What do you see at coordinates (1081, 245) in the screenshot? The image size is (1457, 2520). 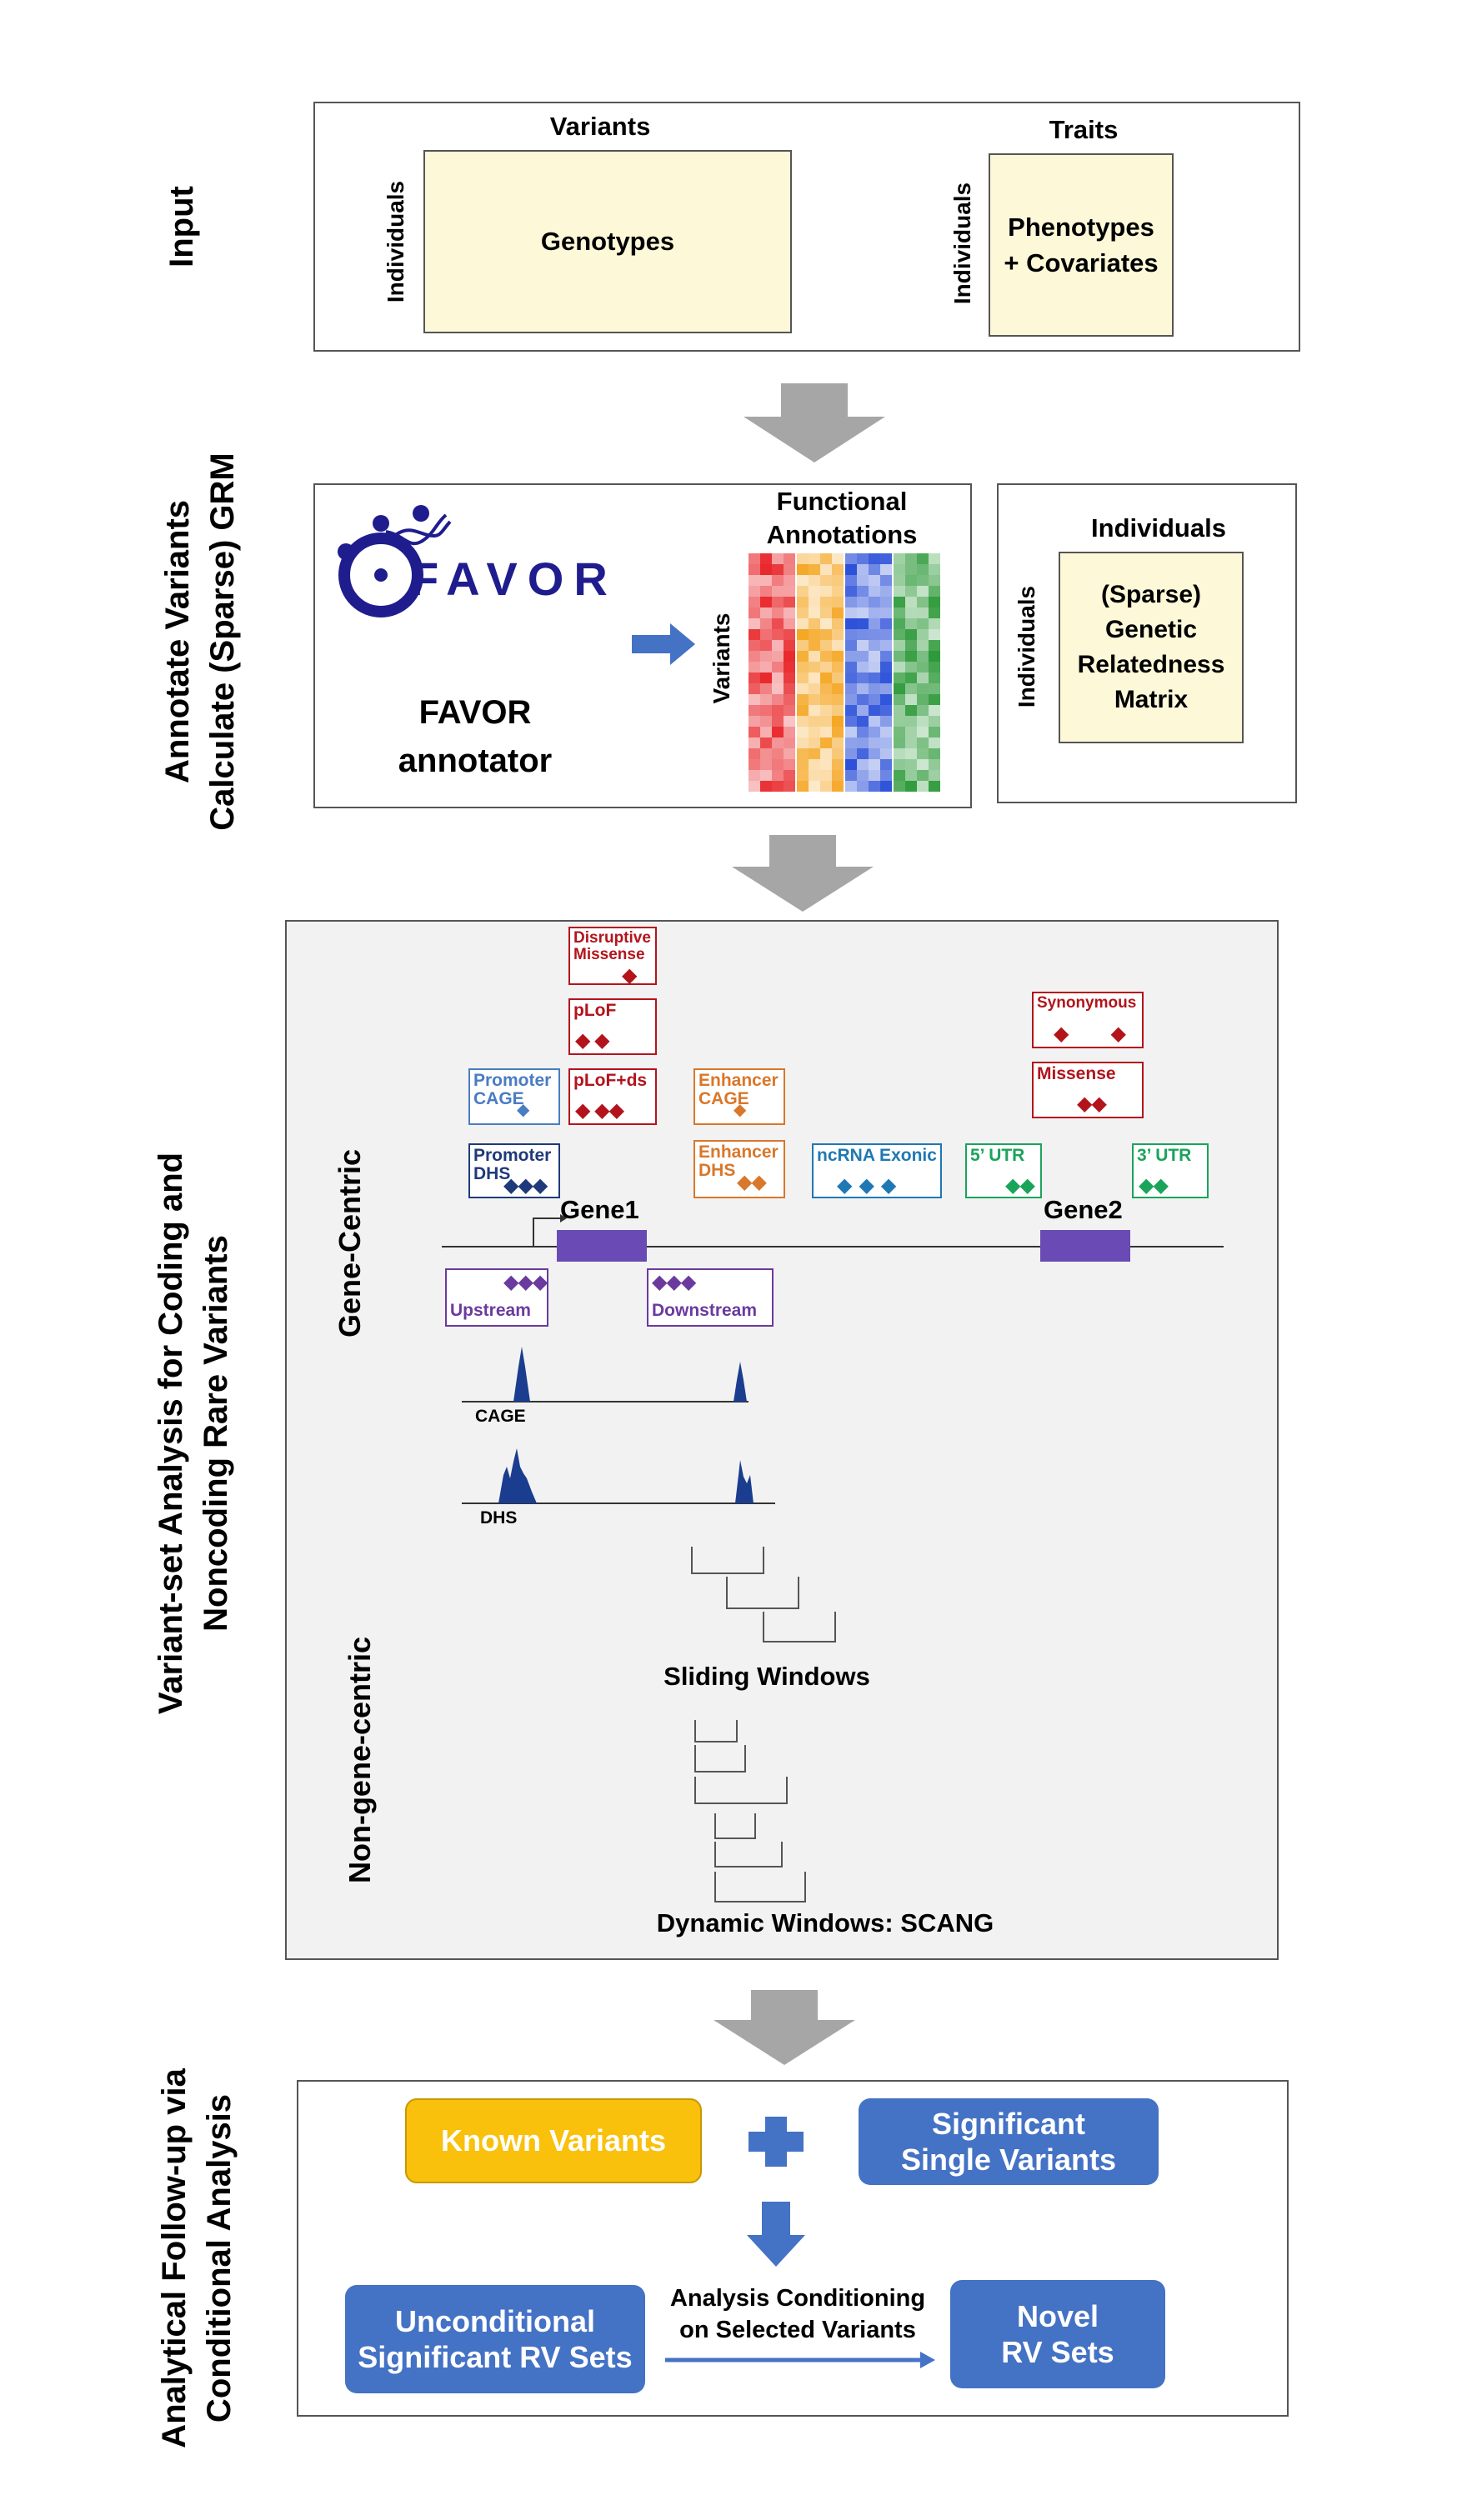 I see `phenotypes-box: Phenotypes + Covariates` at bounding box center [1081, 245].